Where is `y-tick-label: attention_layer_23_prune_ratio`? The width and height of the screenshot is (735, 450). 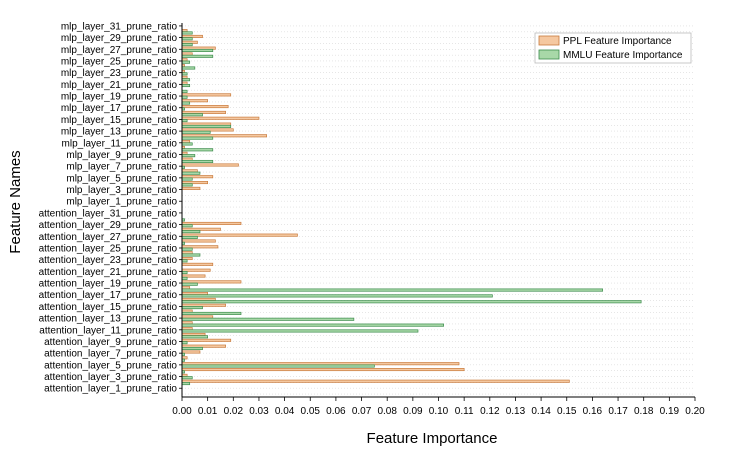
y-tick-label: attention_layer_23_prune_ratio is located at coordinates (108, 260).